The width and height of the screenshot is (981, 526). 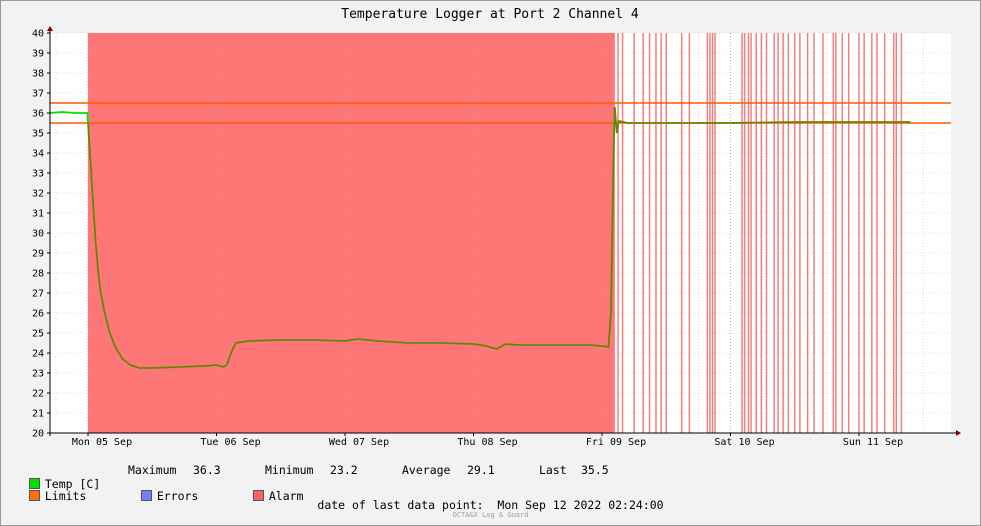 I want to click on chart-title: Temperature Logger at Port 2 Channel 4, so click(x=490, y=14).